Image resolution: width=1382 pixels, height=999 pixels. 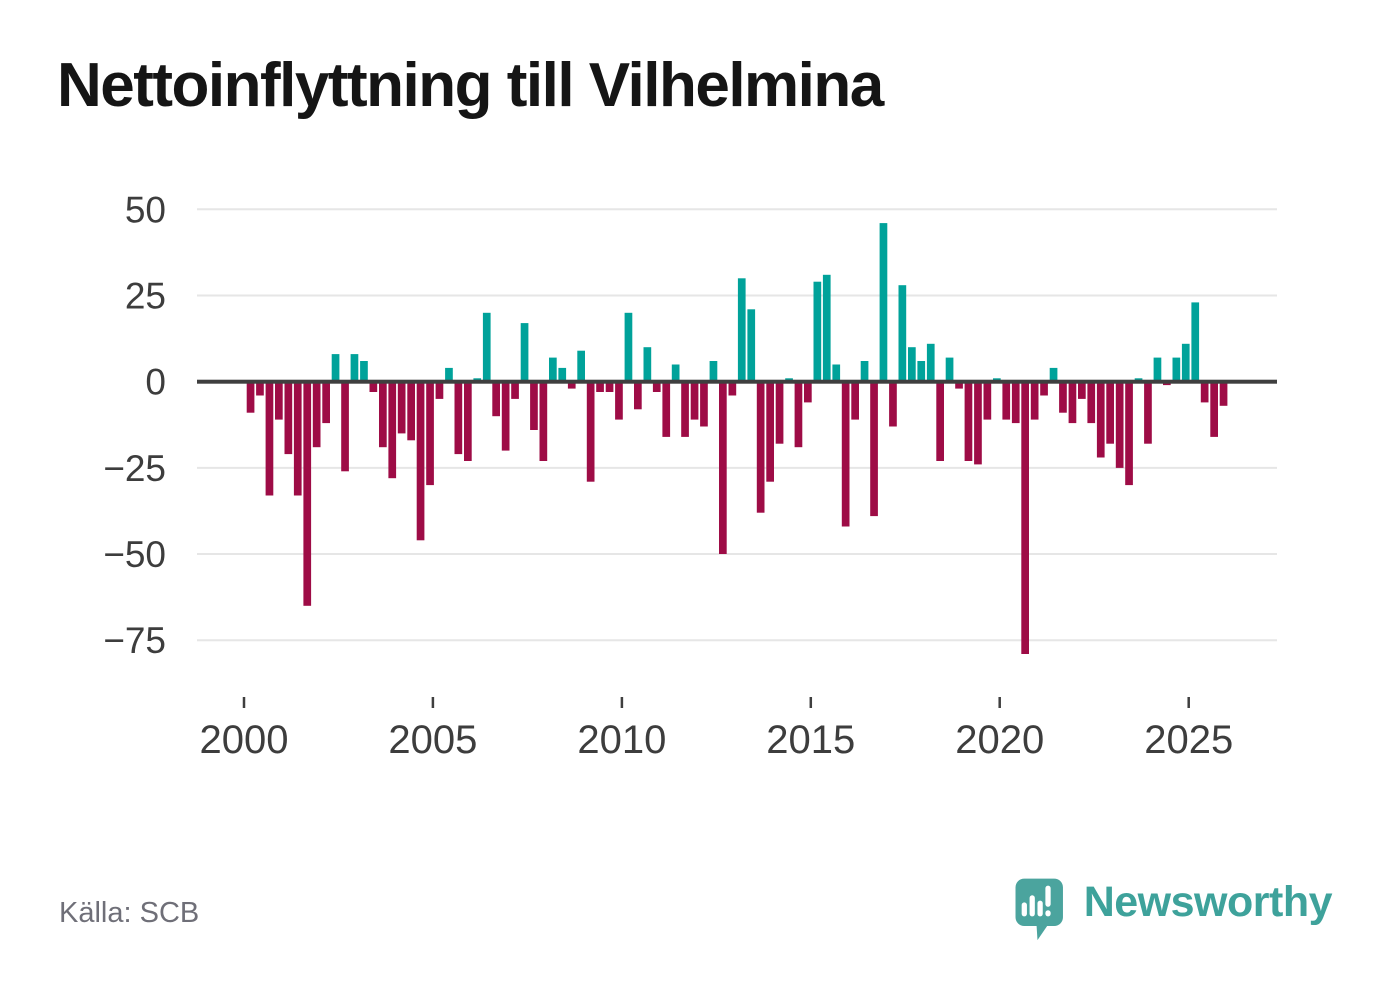 What do you see at coordinates (893, 404) in the screenshot?
I see `bar-2017-q1` at bounding box center [893, 404].